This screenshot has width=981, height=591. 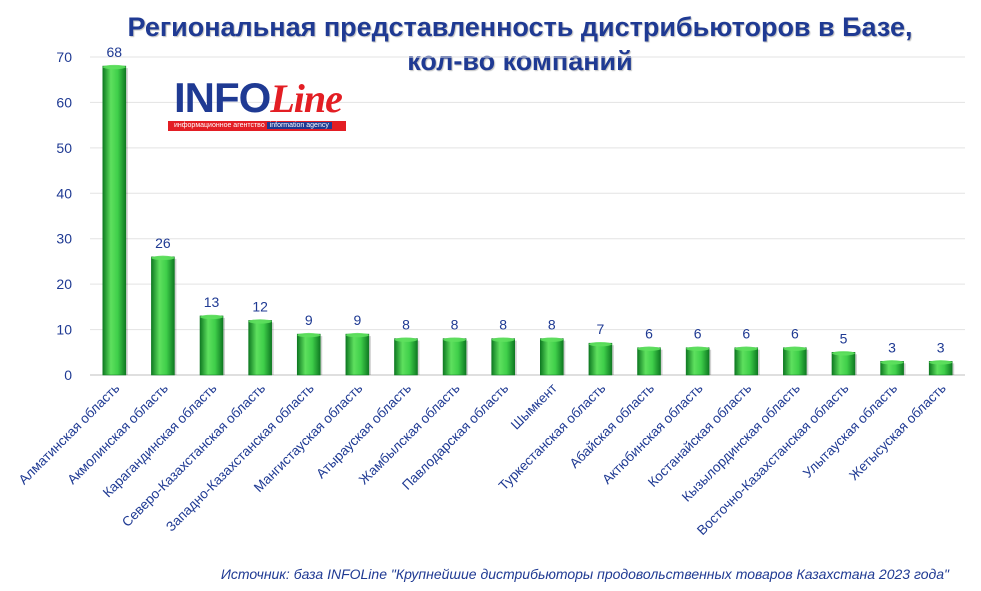 I want to click on logo-band-left: информационное агентство, so click(x=219, y=125).